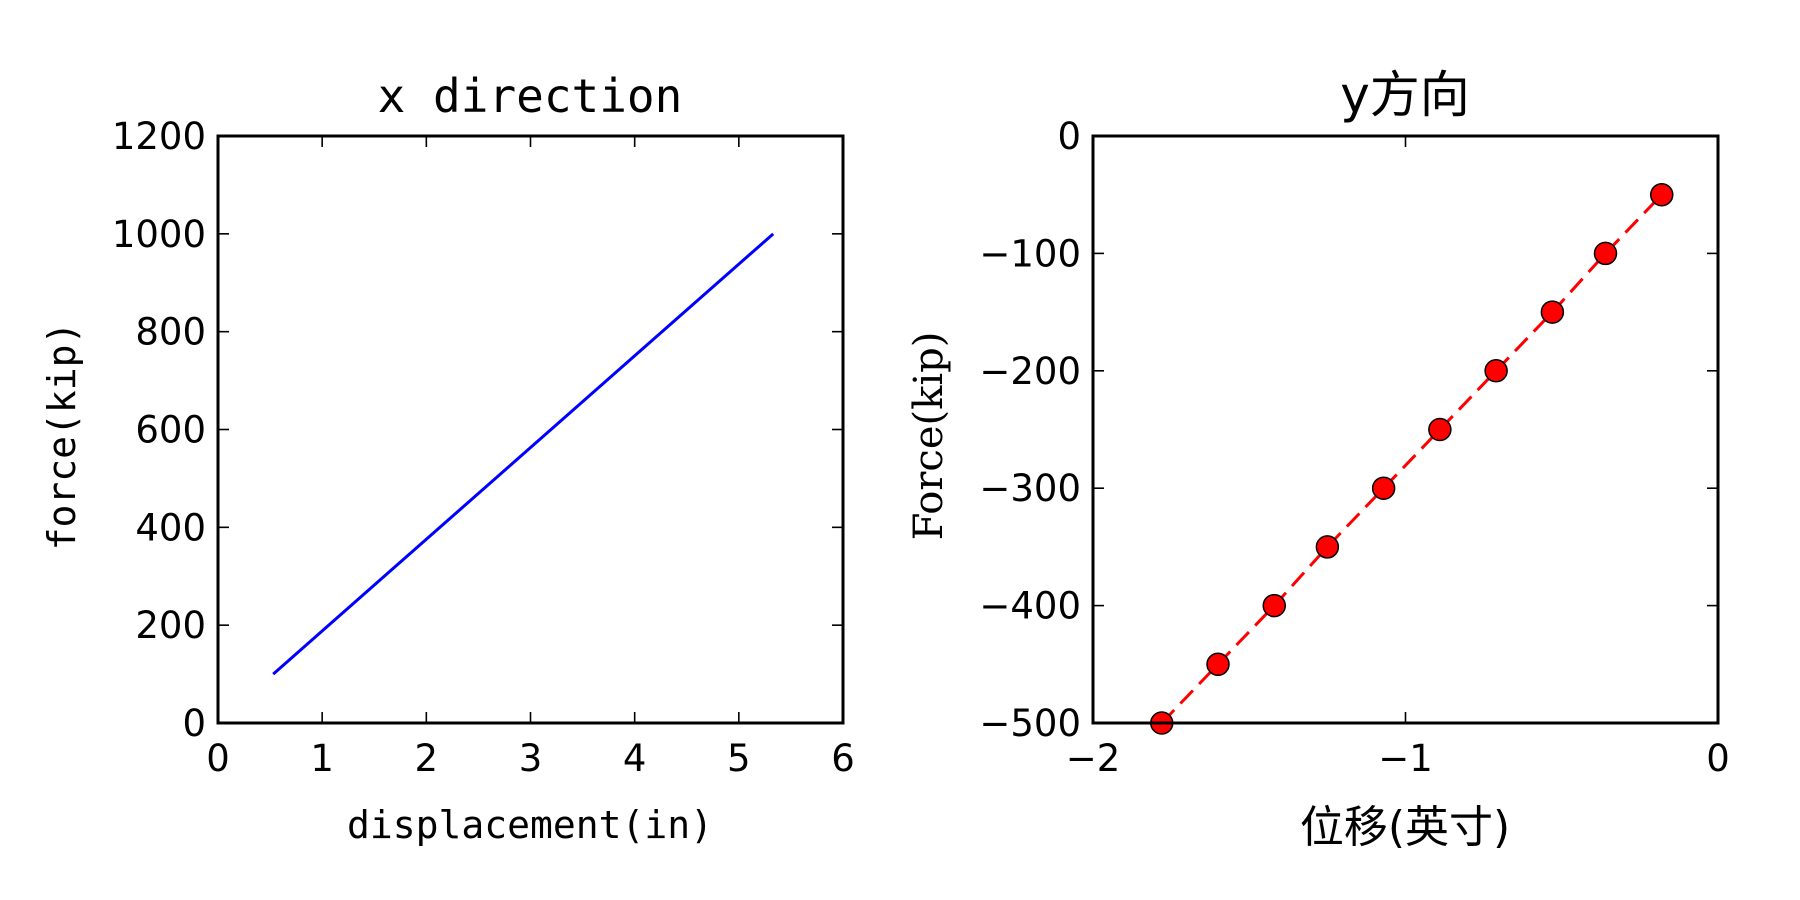 The height and width of the screenshot is (900, 1800). I want to click on x-tick-label: −2, so click(1093, 758).